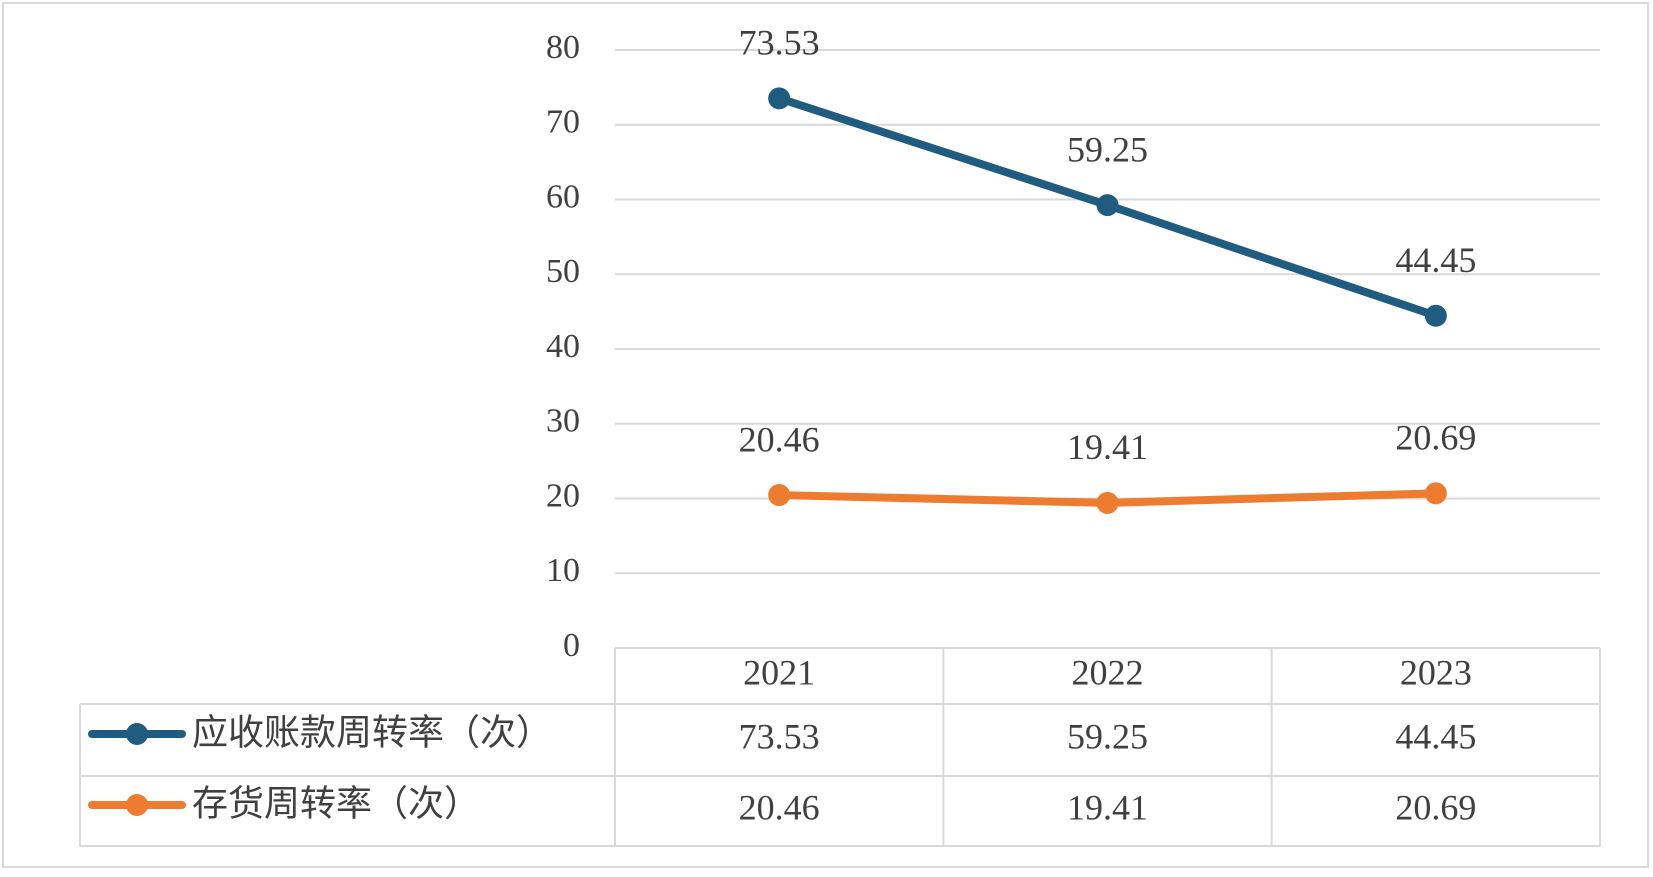 The height and width of the screenshot is (877, 1653). Describe the element at coordinates (563, 122) in the screenshot. I see `y-tick-label: 70` at that location.